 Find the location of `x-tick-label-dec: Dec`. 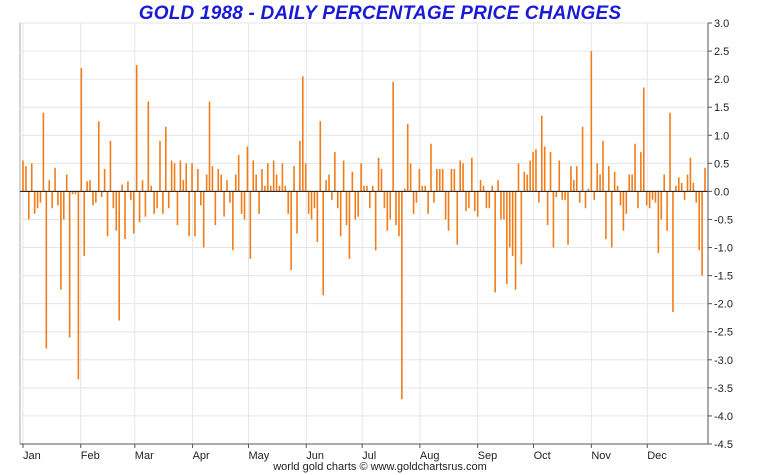

x-tick-label-dec: Dec is located at coordinates (657, 456).